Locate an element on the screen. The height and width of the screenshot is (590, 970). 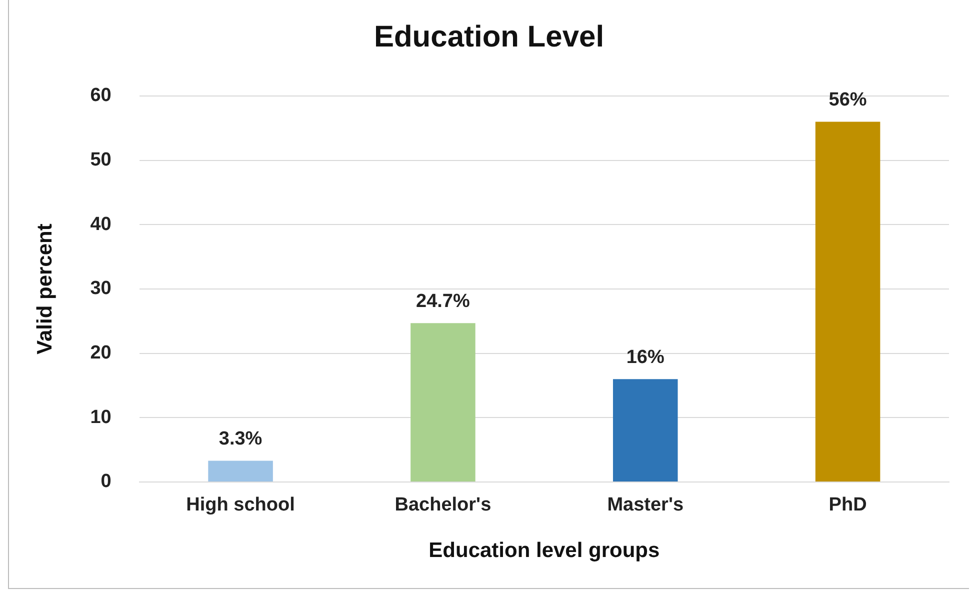
chart-title: Education Level is located at coordinates (489, 37).